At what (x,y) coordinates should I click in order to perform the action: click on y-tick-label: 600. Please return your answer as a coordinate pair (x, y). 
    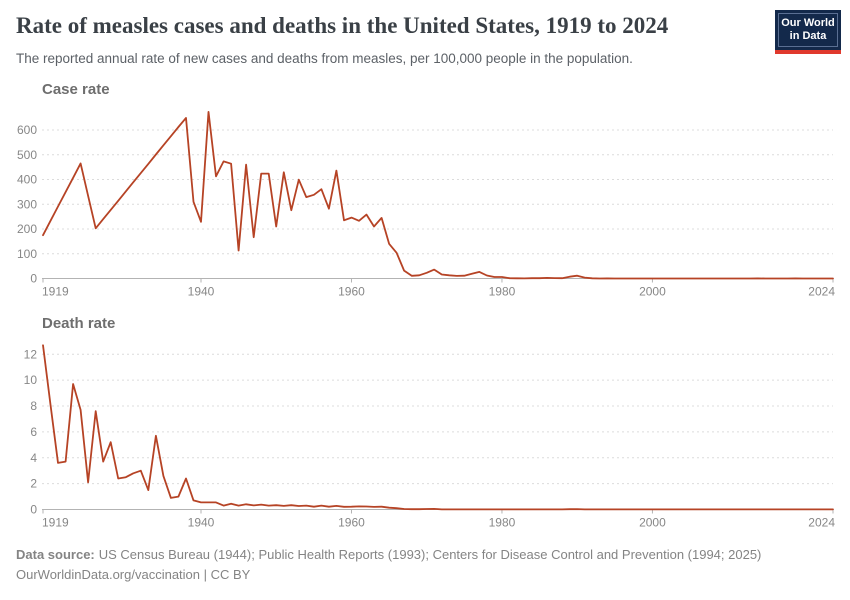
    Looking at the image, I should click on (27, 130).